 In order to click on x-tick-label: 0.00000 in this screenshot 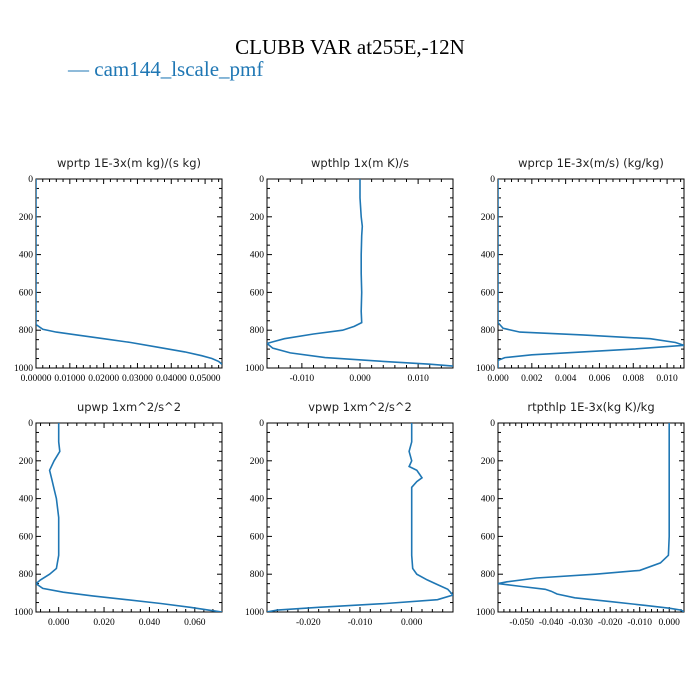, I will do `click(36, 379)`.